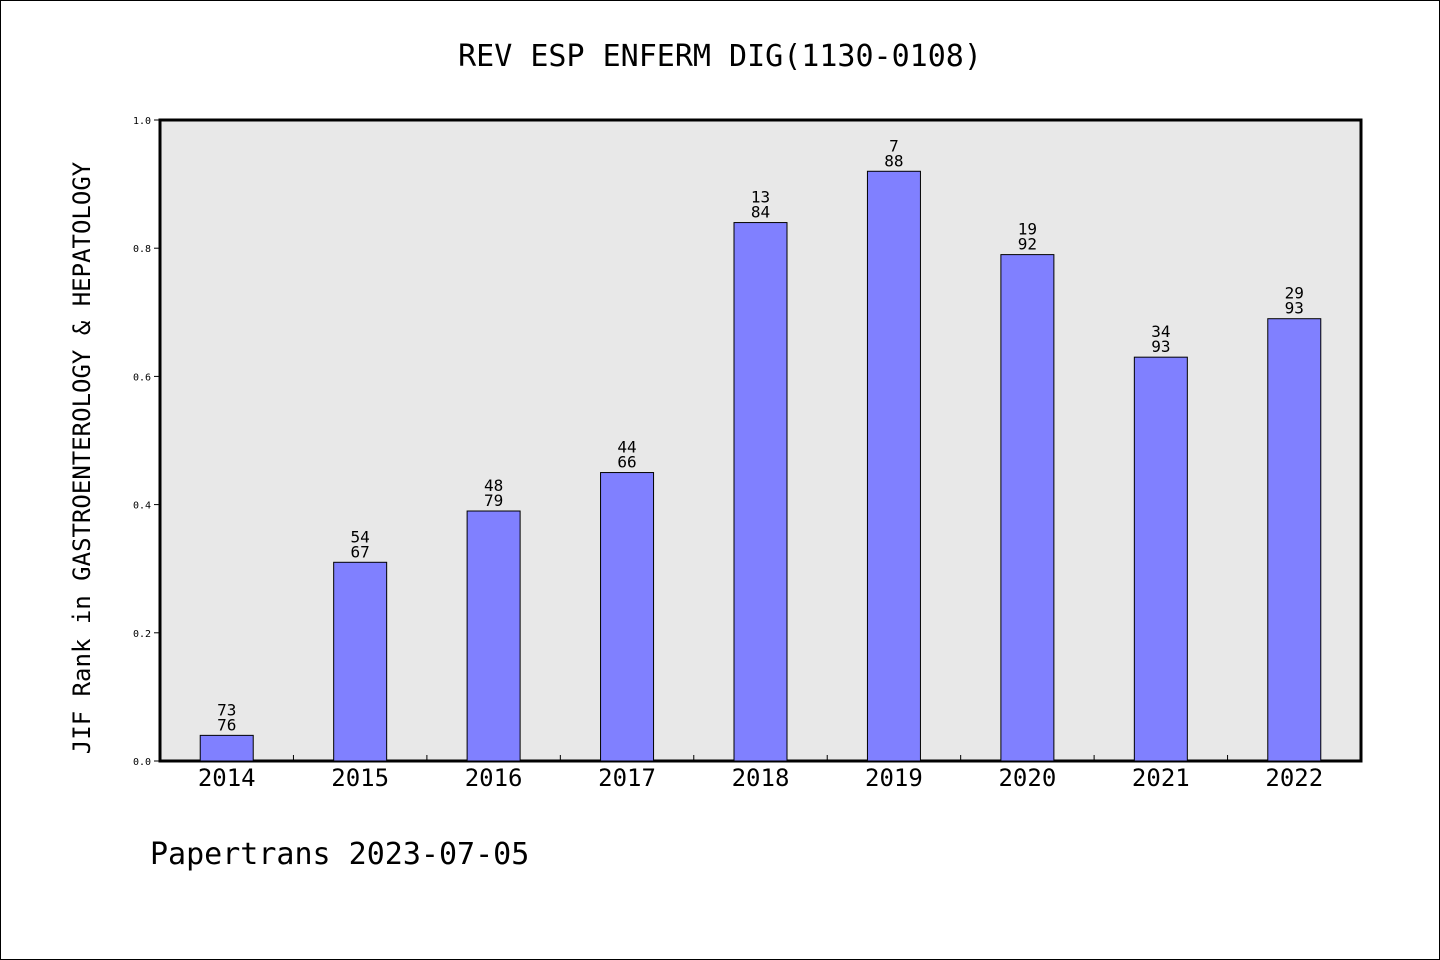  What do you see at coordinates (1294, 778) in the screenshot?
I see `x-tick-label-2022: 2022` at bounding box center [1294, 778].